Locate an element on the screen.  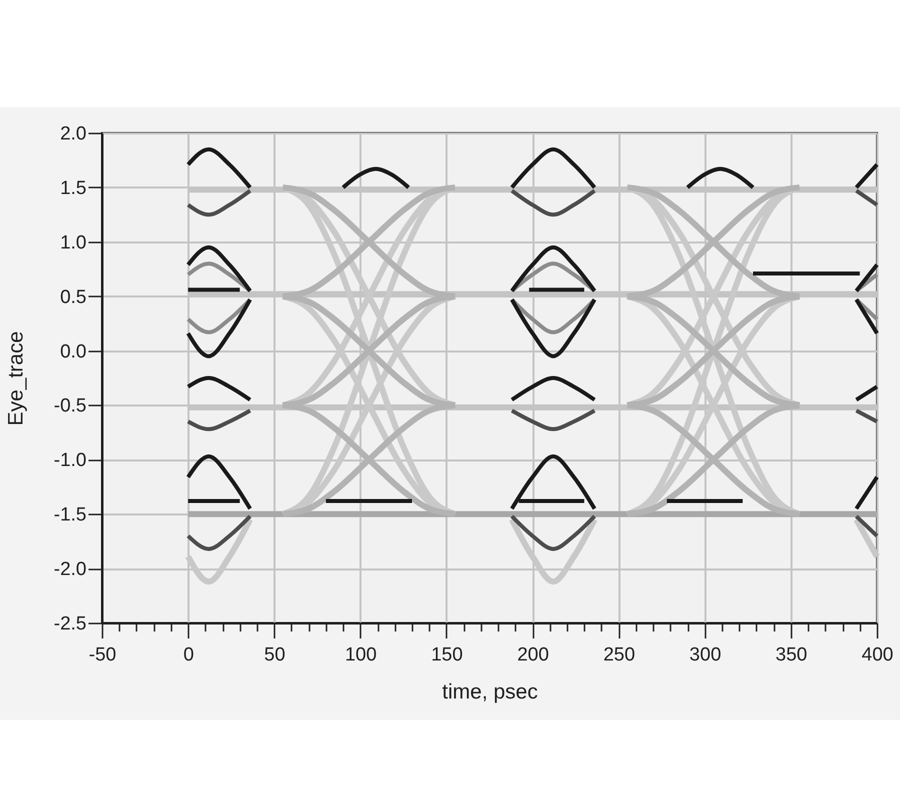
x-tick-label: 50 is located at coordinates (275, 655).